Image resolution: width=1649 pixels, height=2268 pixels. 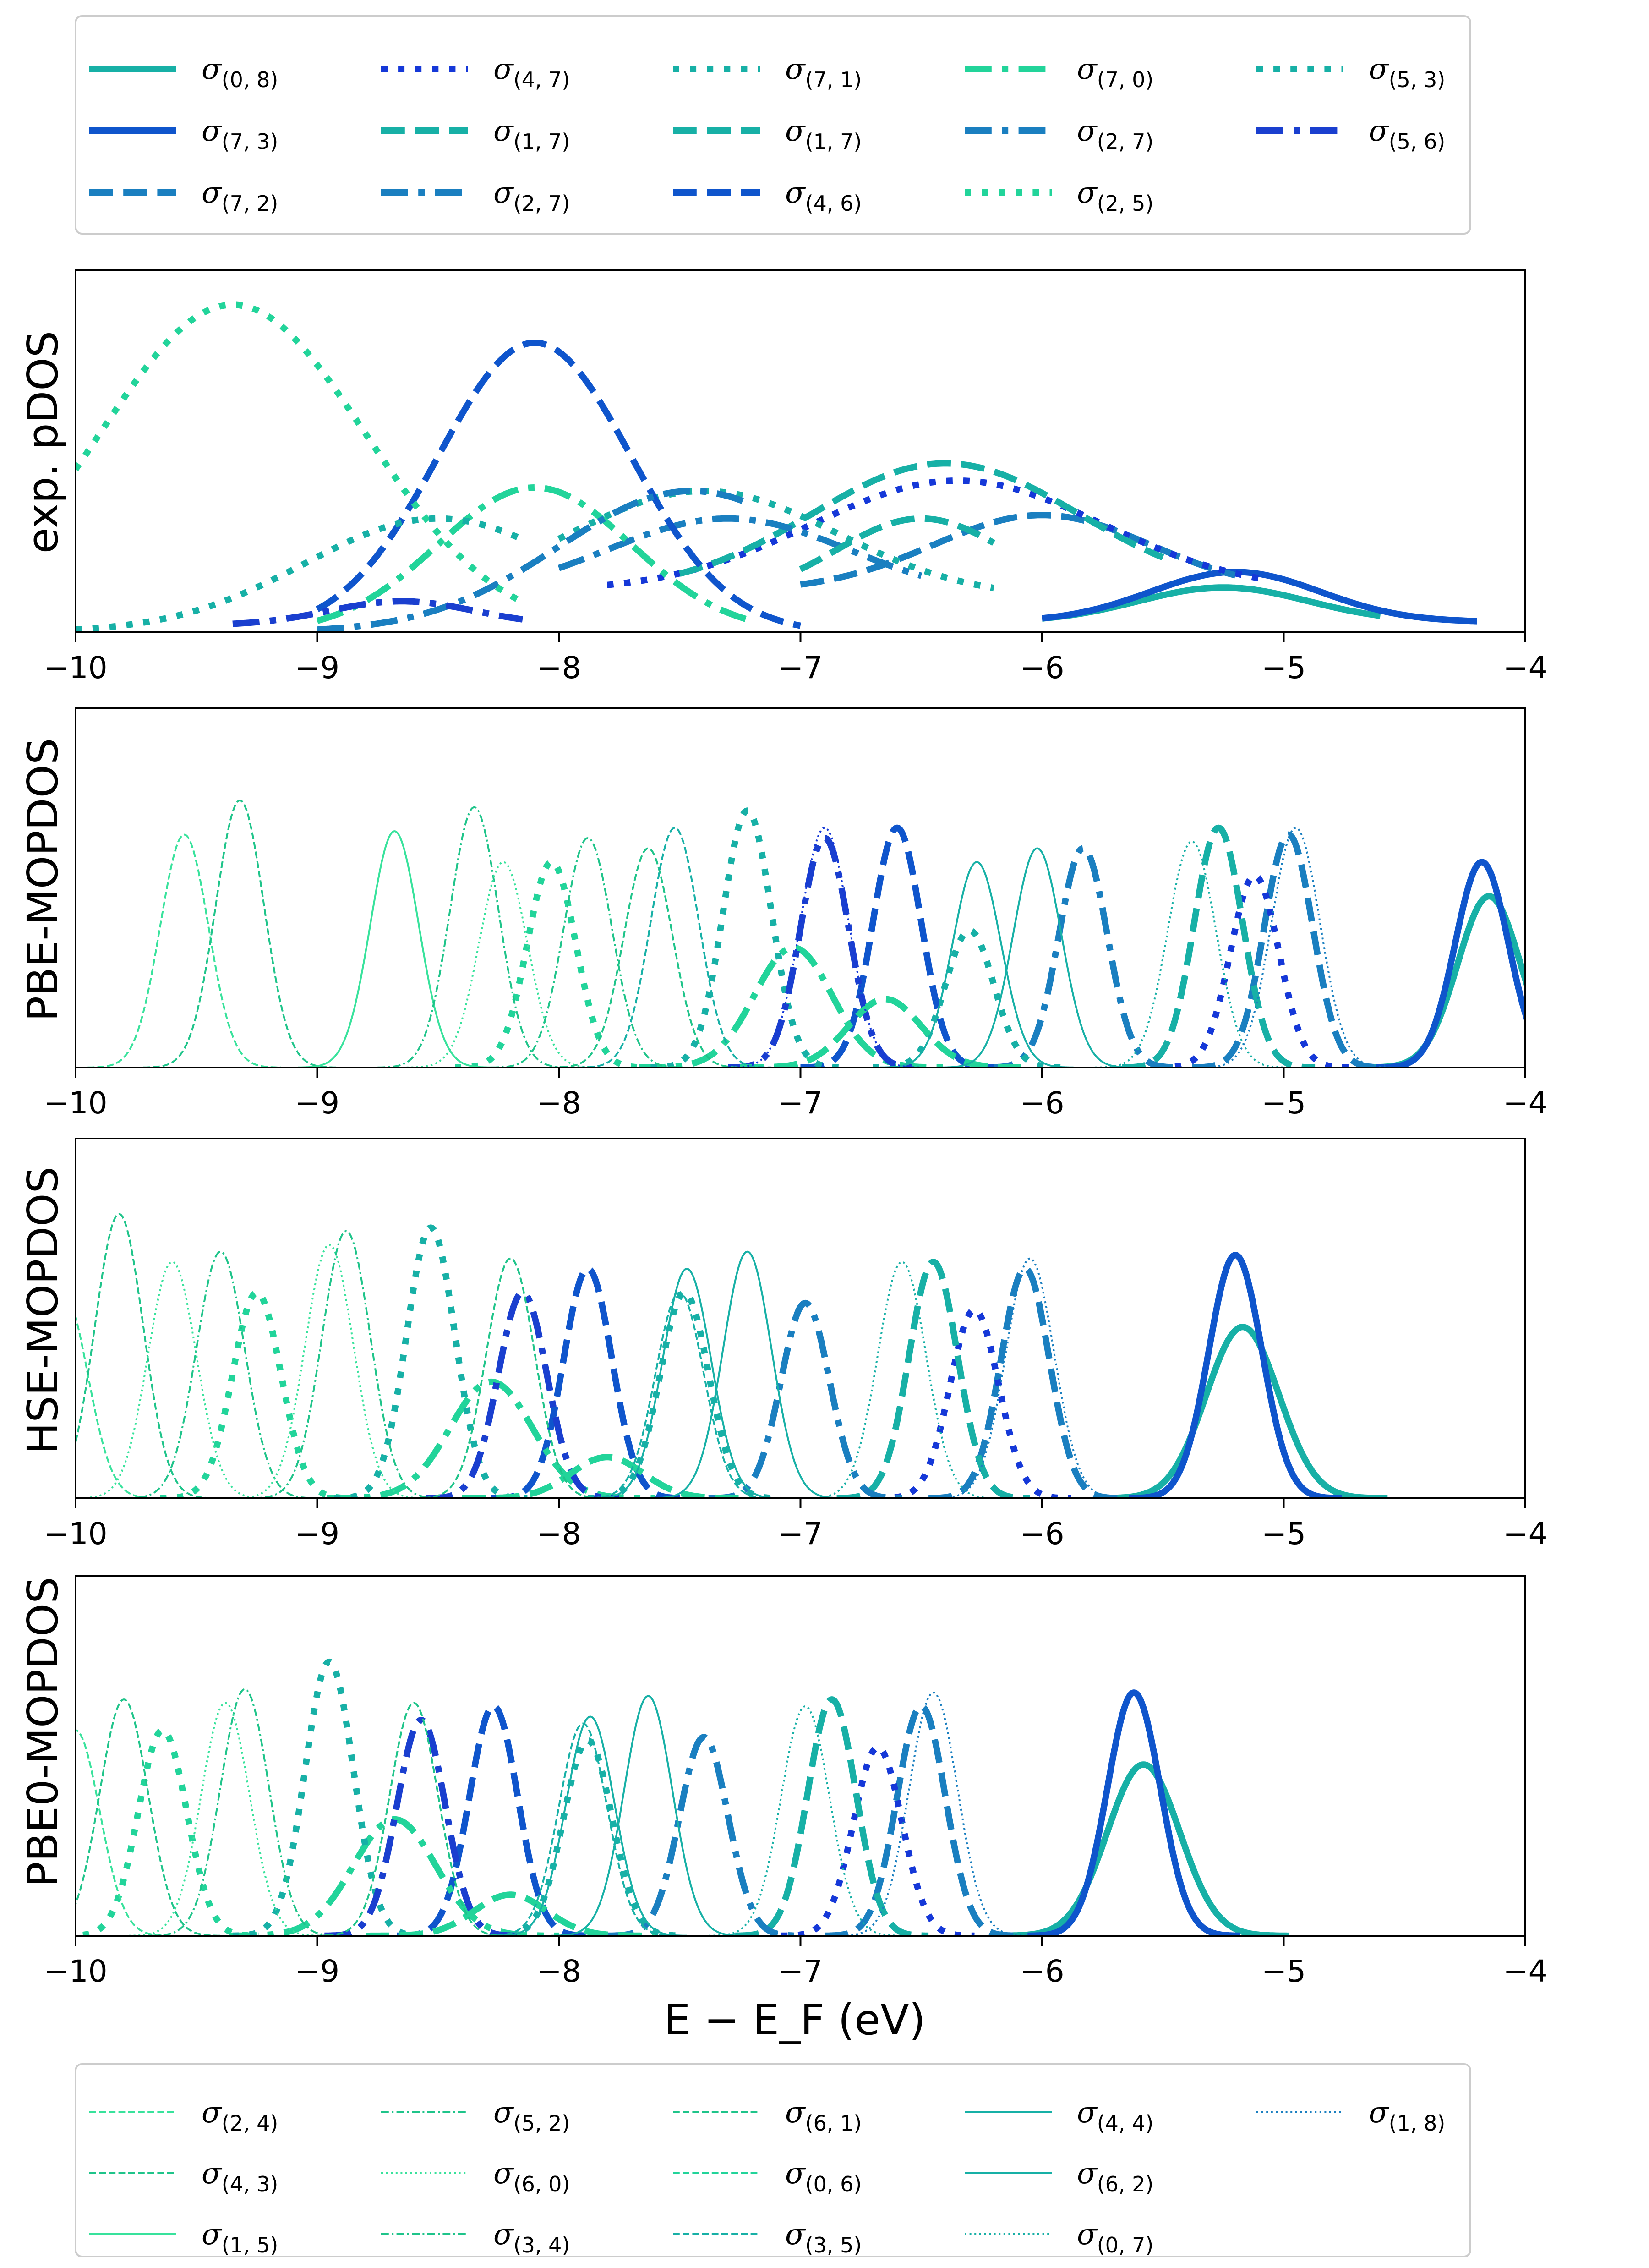 I want to click on legend-label: σ(2, 4), so click(x=240, y=2116).